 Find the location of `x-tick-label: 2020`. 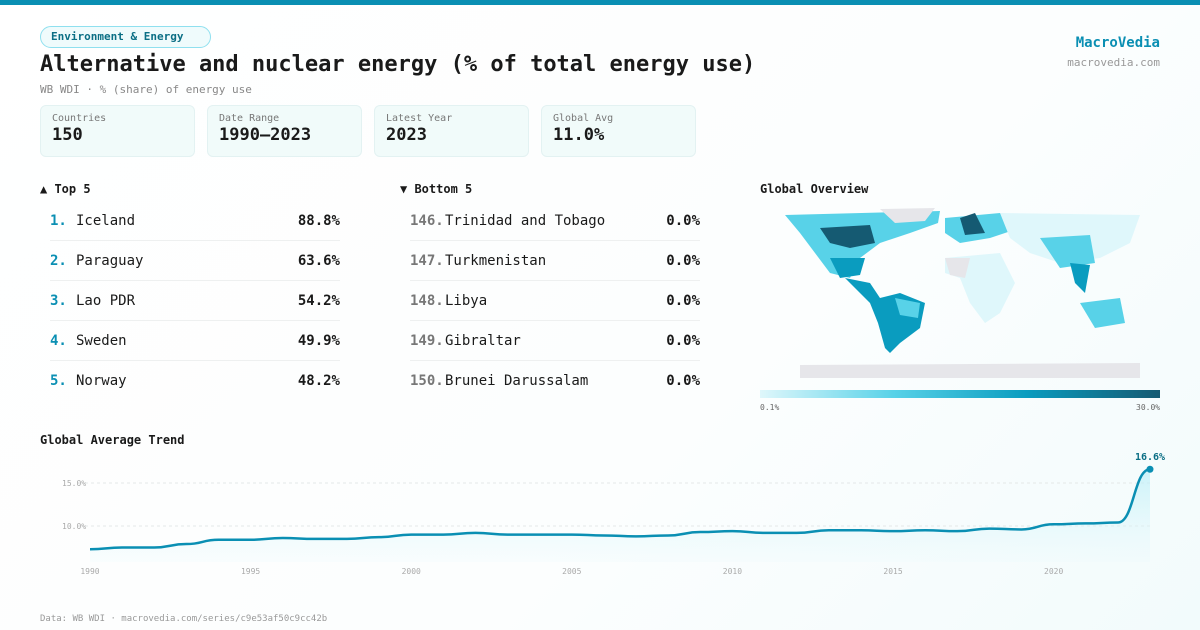

x-tick-label: 2020 is located at coordinates (1053, 571).